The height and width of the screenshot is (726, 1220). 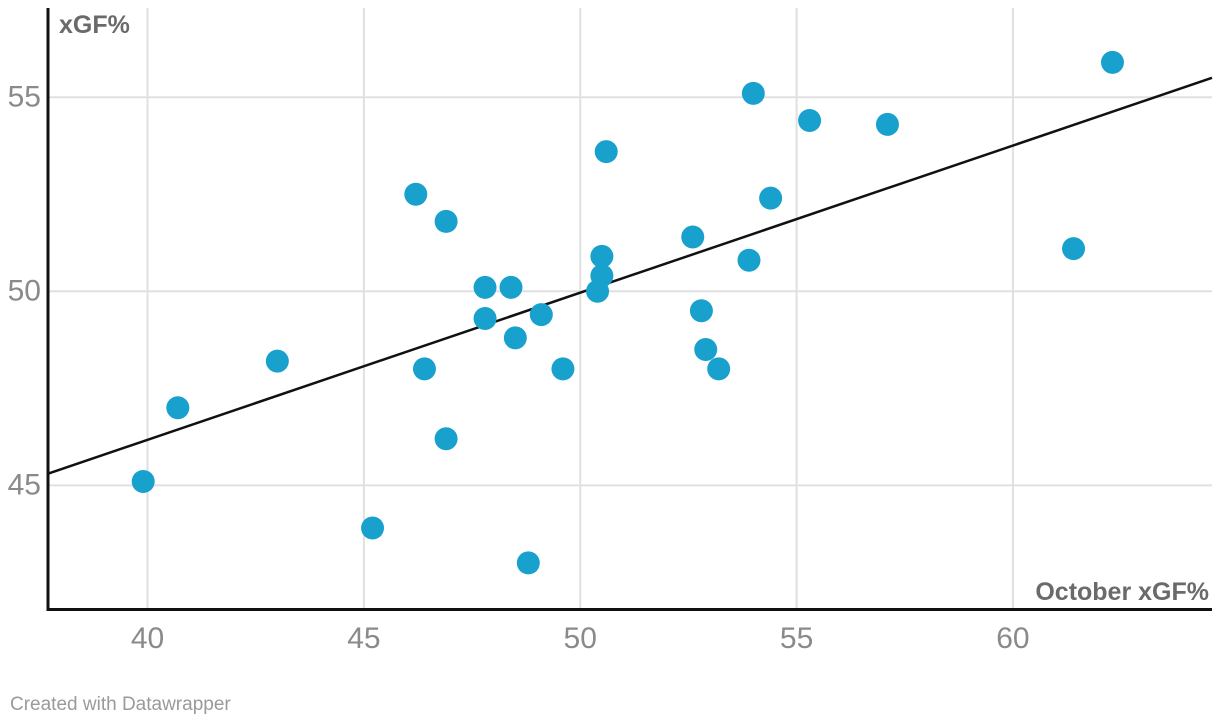 What do you see at coordinates (24, 96) in the screenshot?
I see `y-tick-label: 55` at bounding box center [24, 96].